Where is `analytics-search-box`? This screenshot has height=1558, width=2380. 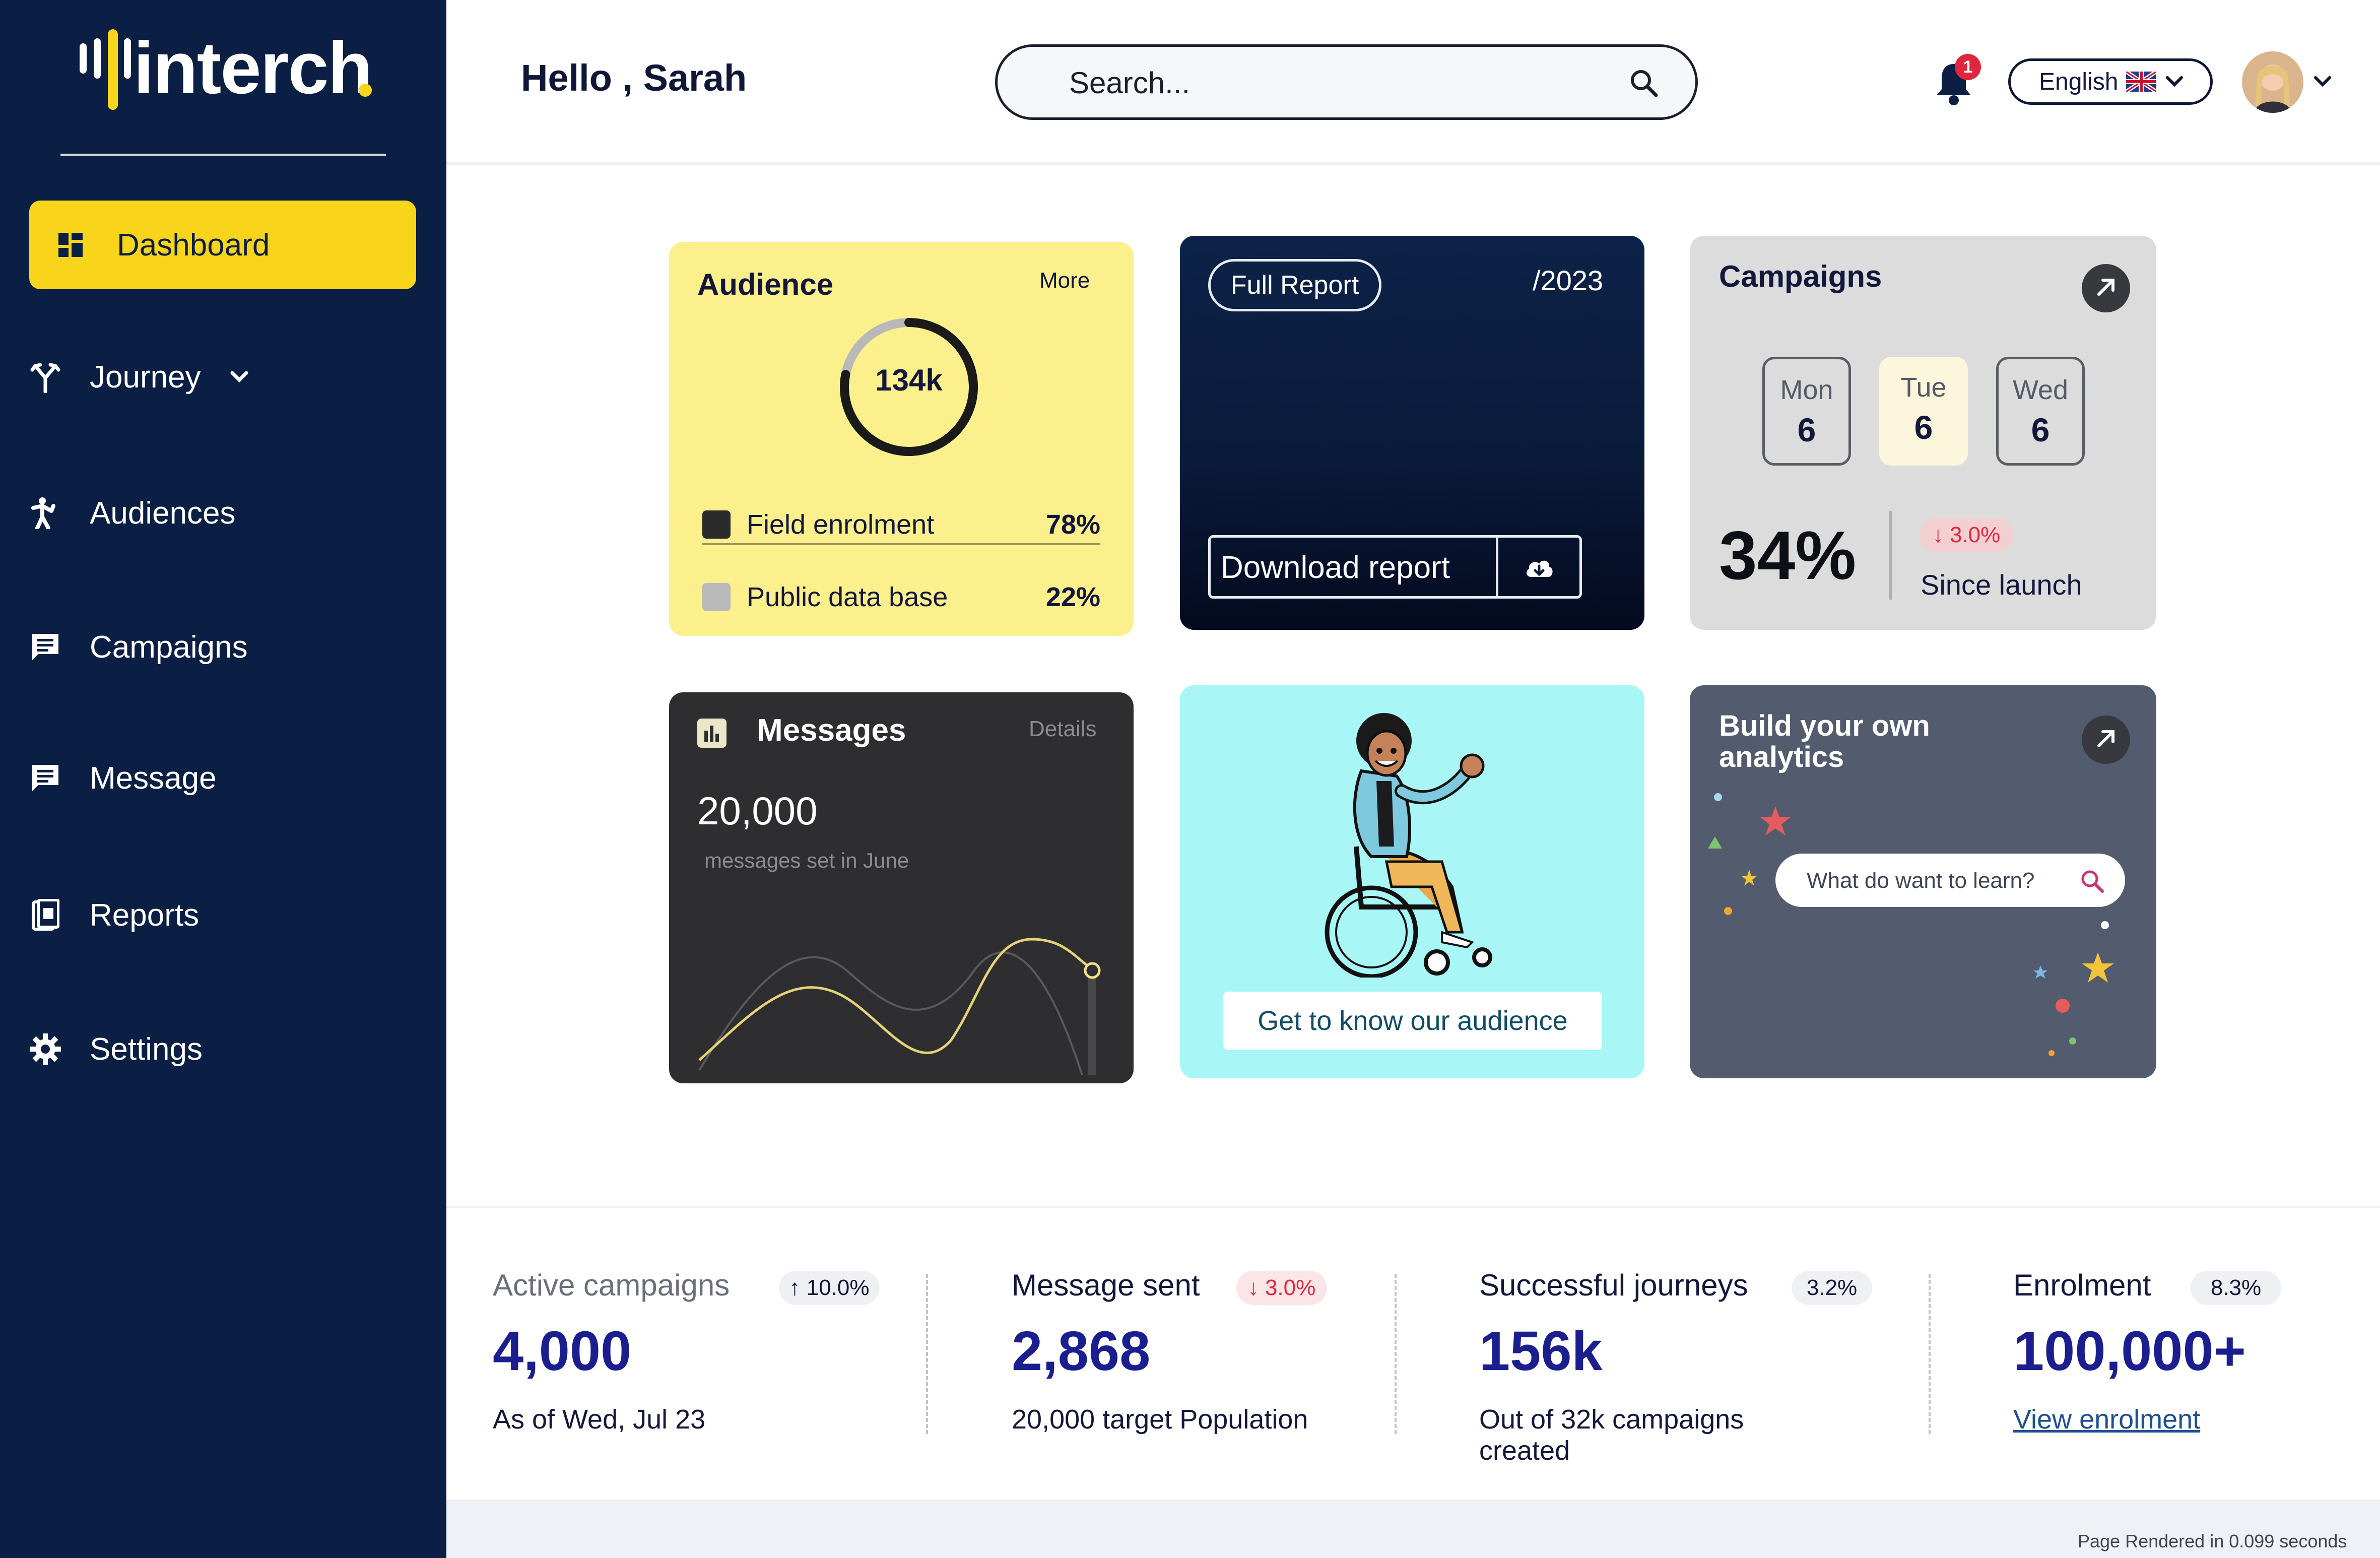 analytics-search-box is located at coordinates (1950, 880).